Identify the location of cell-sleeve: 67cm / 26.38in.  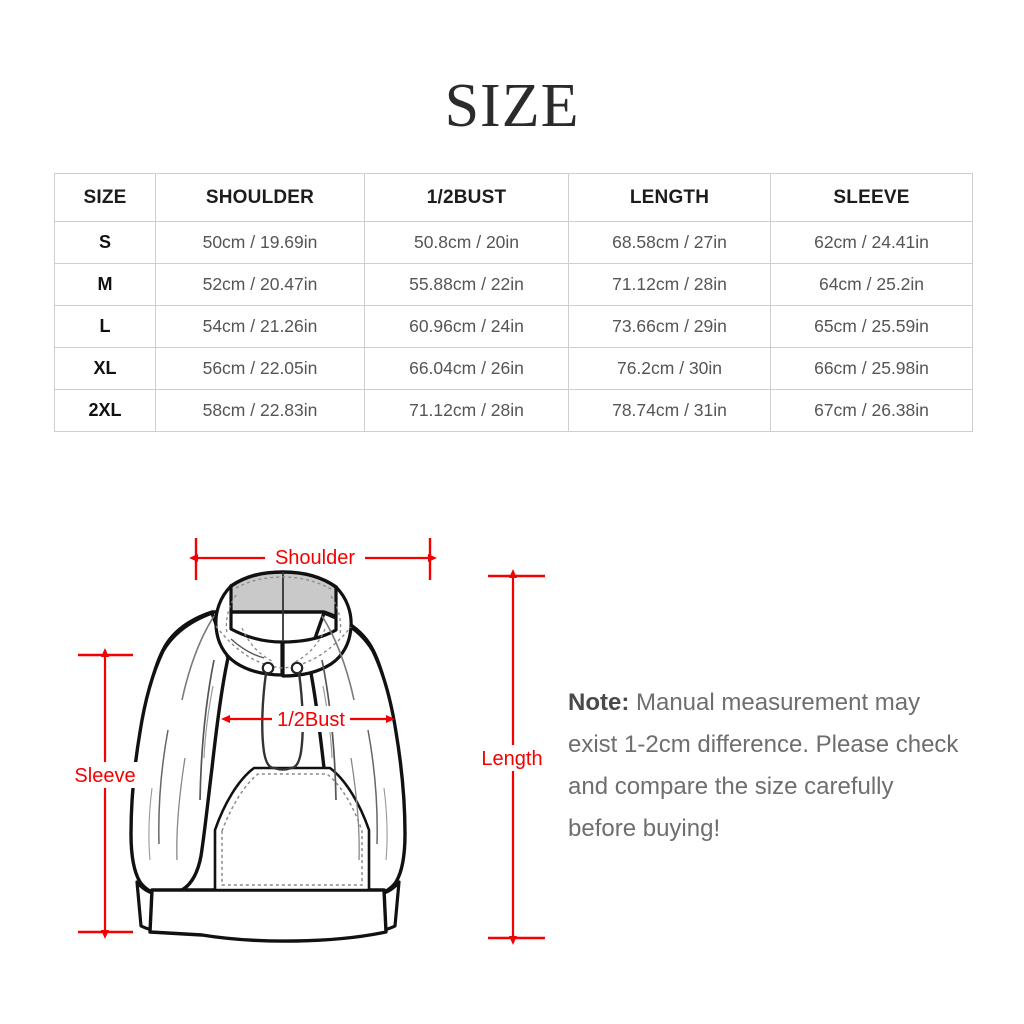
(871, 410).